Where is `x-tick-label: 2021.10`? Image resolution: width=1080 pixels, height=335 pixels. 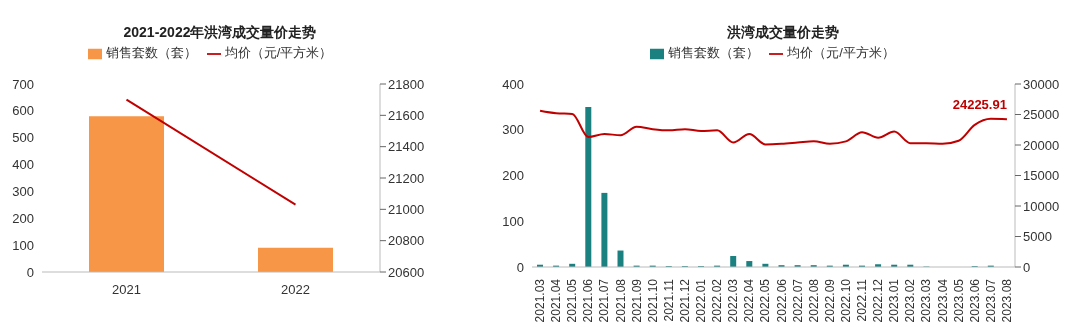 x-tick-label: 2021.10 is located at coordinates (652, 300).